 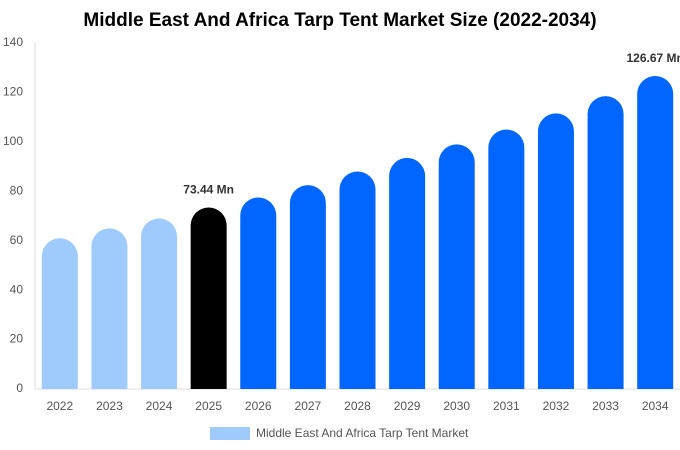 I want to click on legend-swatch, so click(x=230, y=433).